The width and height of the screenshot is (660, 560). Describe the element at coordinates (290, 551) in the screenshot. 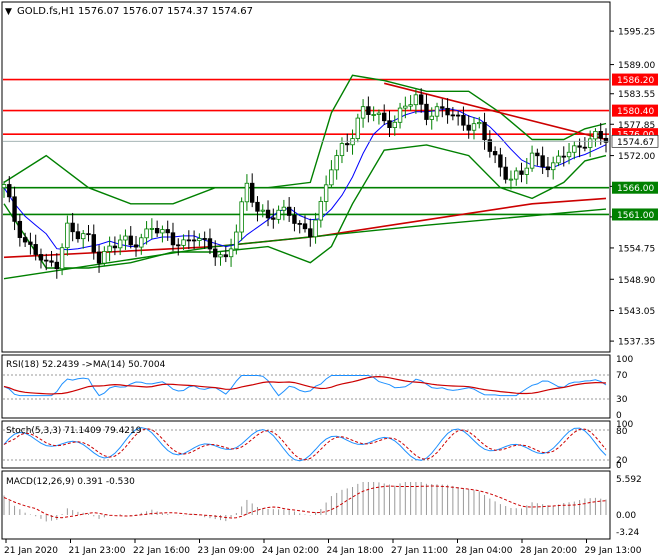

I see `time-tick-label: 24 Jan 02:00` at that location.